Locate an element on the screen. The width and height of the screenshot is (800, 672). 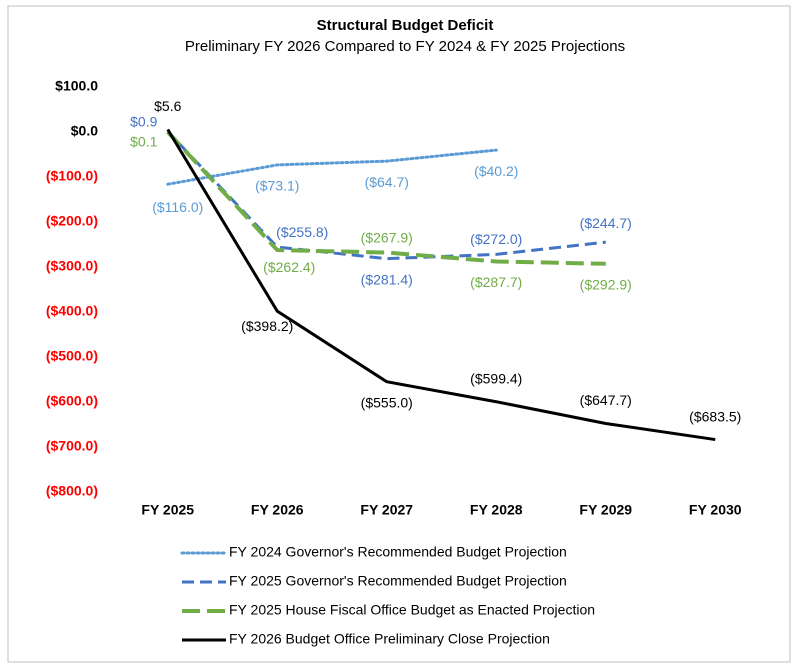
data-label: ($292.9) is located at coordinates (606, 285).